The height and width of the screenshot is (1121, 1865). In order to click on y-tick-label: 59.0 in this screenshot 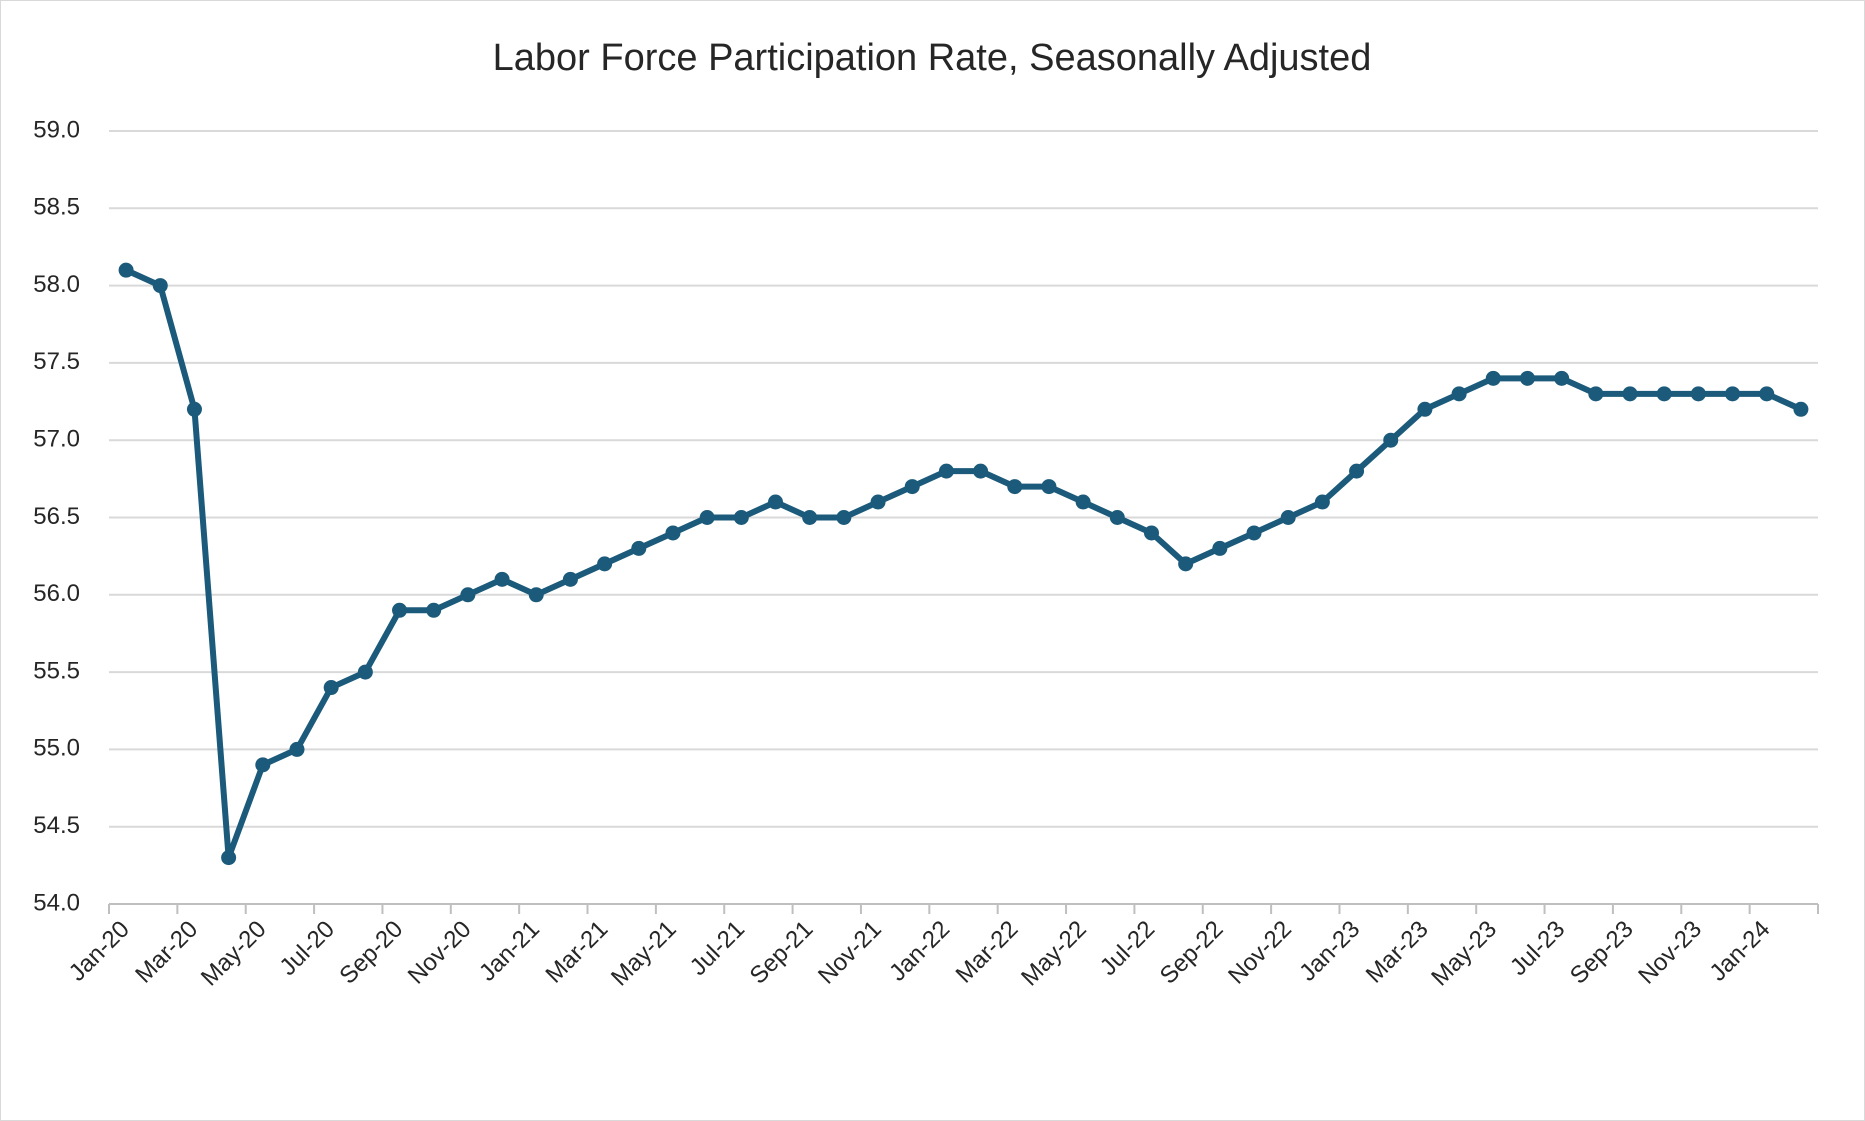, I will do `click(56, 129)`.